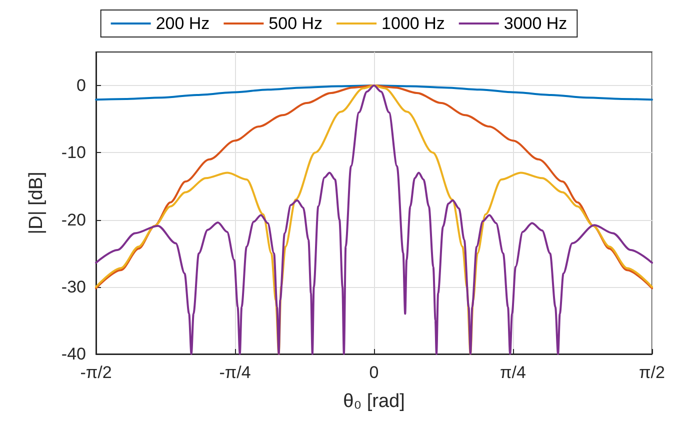  Describe the element at coordinates (374, 401) in the screenshot. I see `x-axis-title: θ₀ [rad]` at that location.